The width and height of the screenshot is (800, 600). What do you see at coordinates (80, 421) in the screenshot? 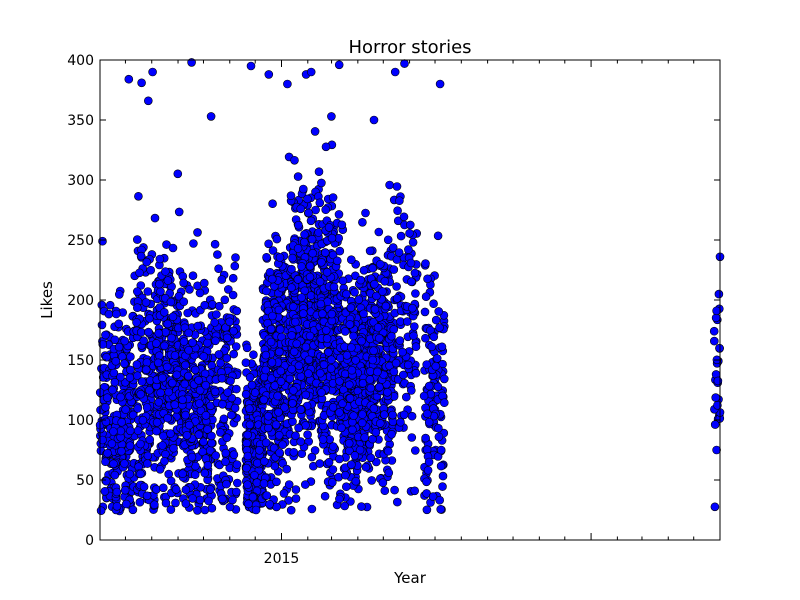
I see `y-tick-label: 100` at bounding box center [80, 421].